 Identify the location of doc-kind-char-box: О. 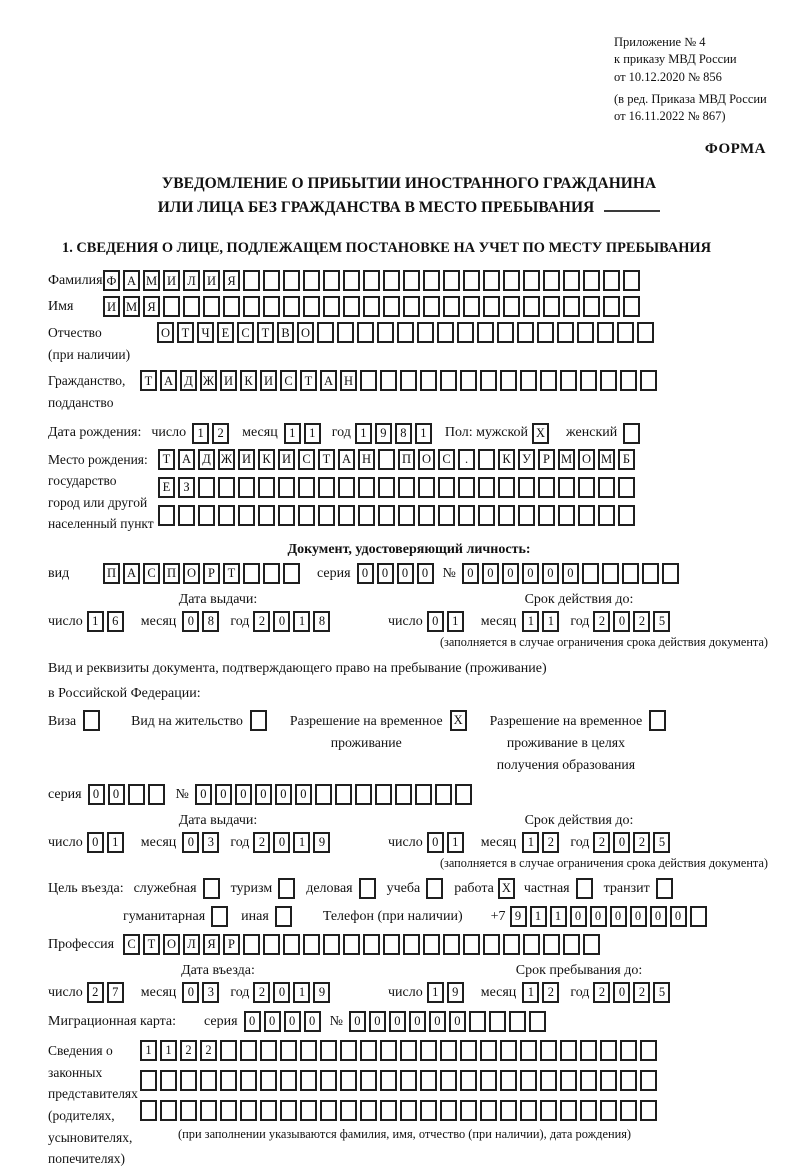
(191, 574).